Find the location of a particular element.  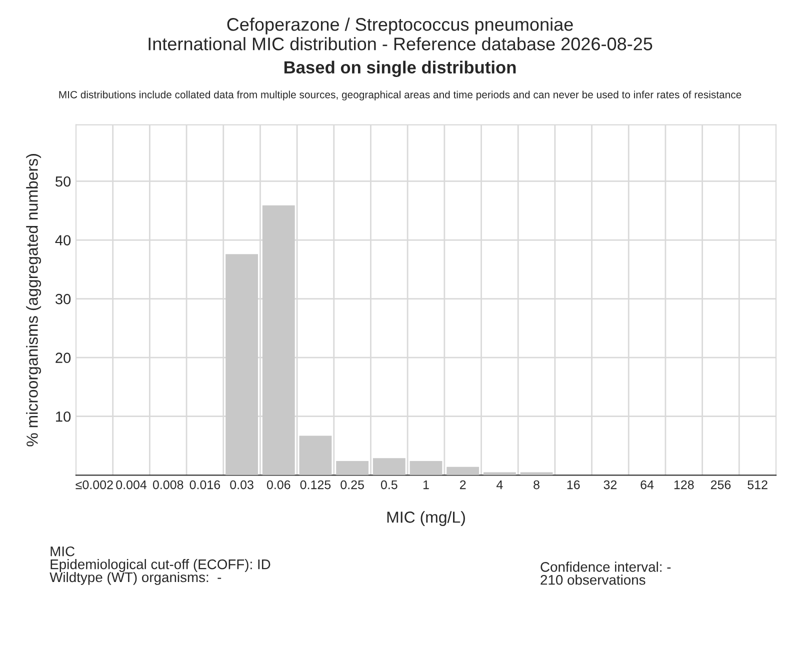

y-tick-label: 20 is located at coordinates (63, 358).